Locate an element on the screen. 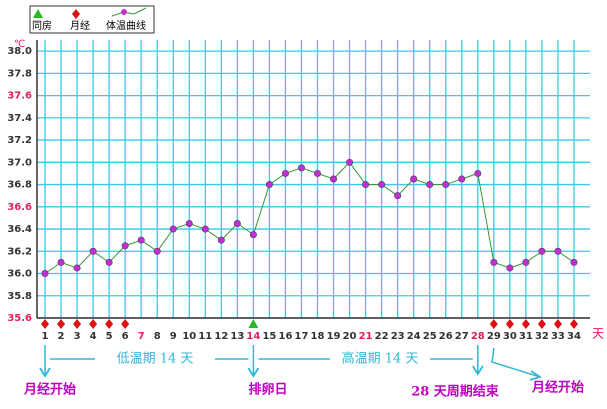  x-tick-label: 28 is located at coordinates (478, 336).